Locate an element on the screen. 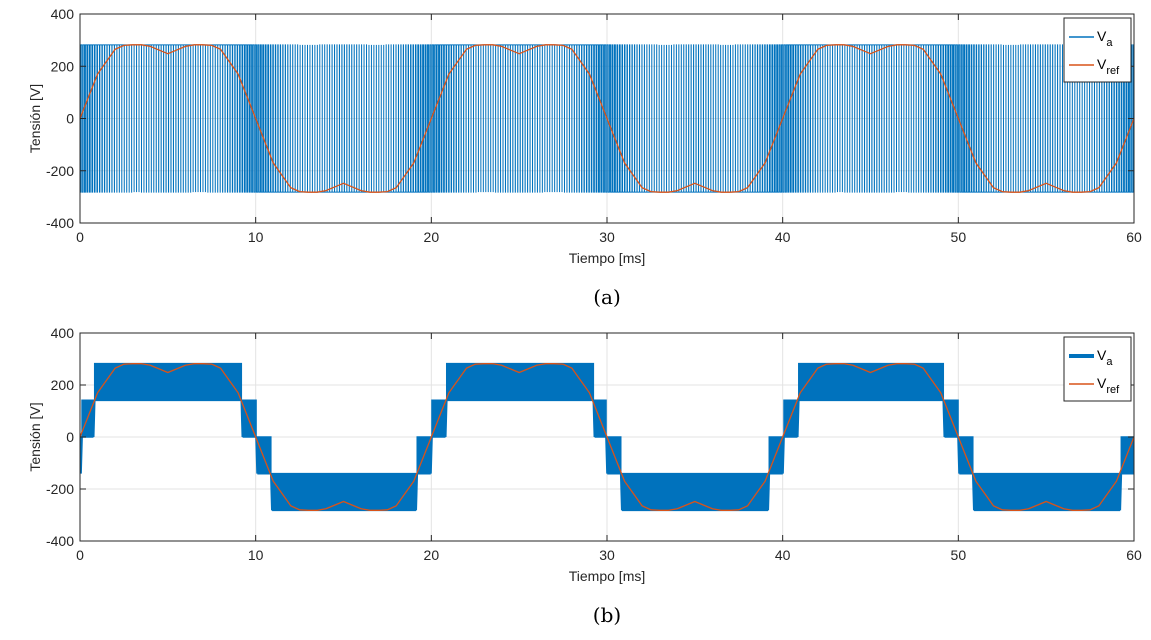 The height and width of the screenshot is (640, 1151). panel-caption: (b) is located at coordinates (607, 615).